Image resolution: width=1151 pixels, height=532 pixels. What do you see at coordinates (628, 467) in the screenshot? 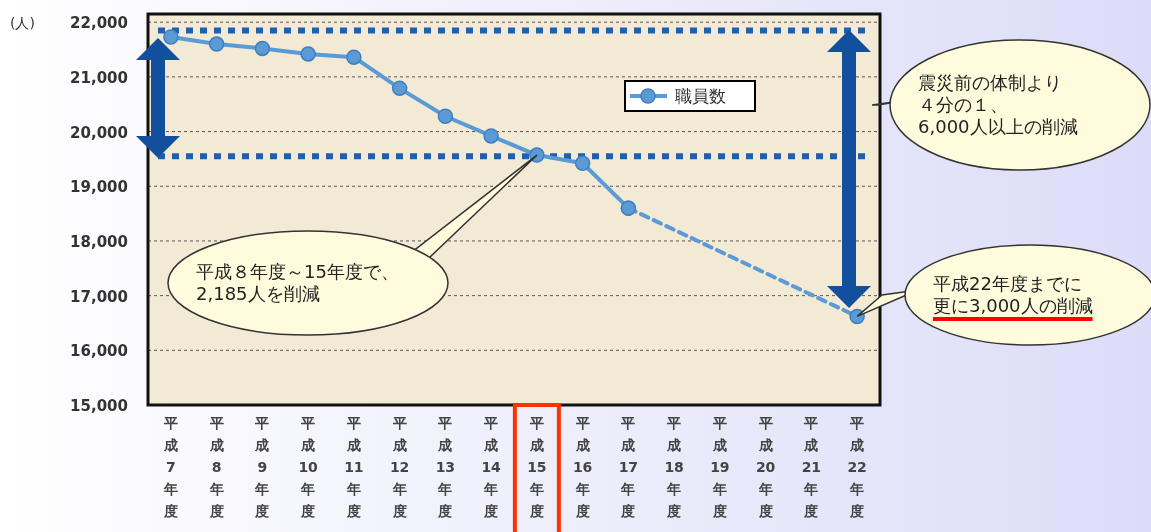
I see `x-tick-label: 平成17年度` at bounding box center [628, 467].